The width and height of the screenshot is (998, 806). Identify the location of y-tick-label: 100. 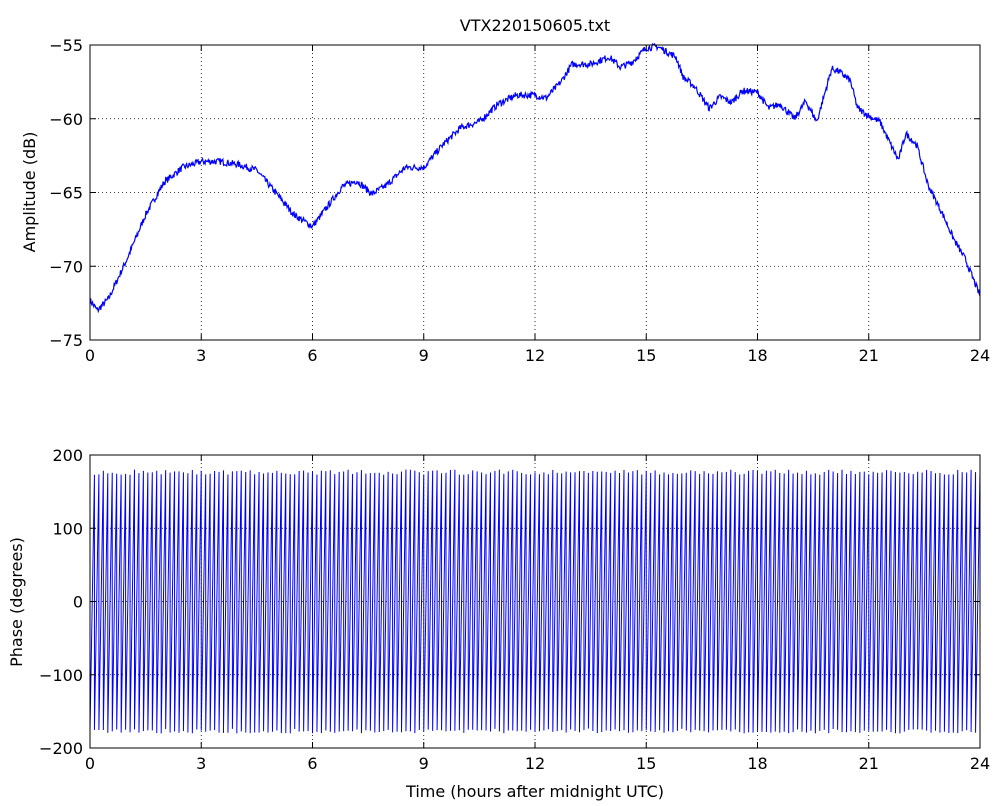
(67, 528).